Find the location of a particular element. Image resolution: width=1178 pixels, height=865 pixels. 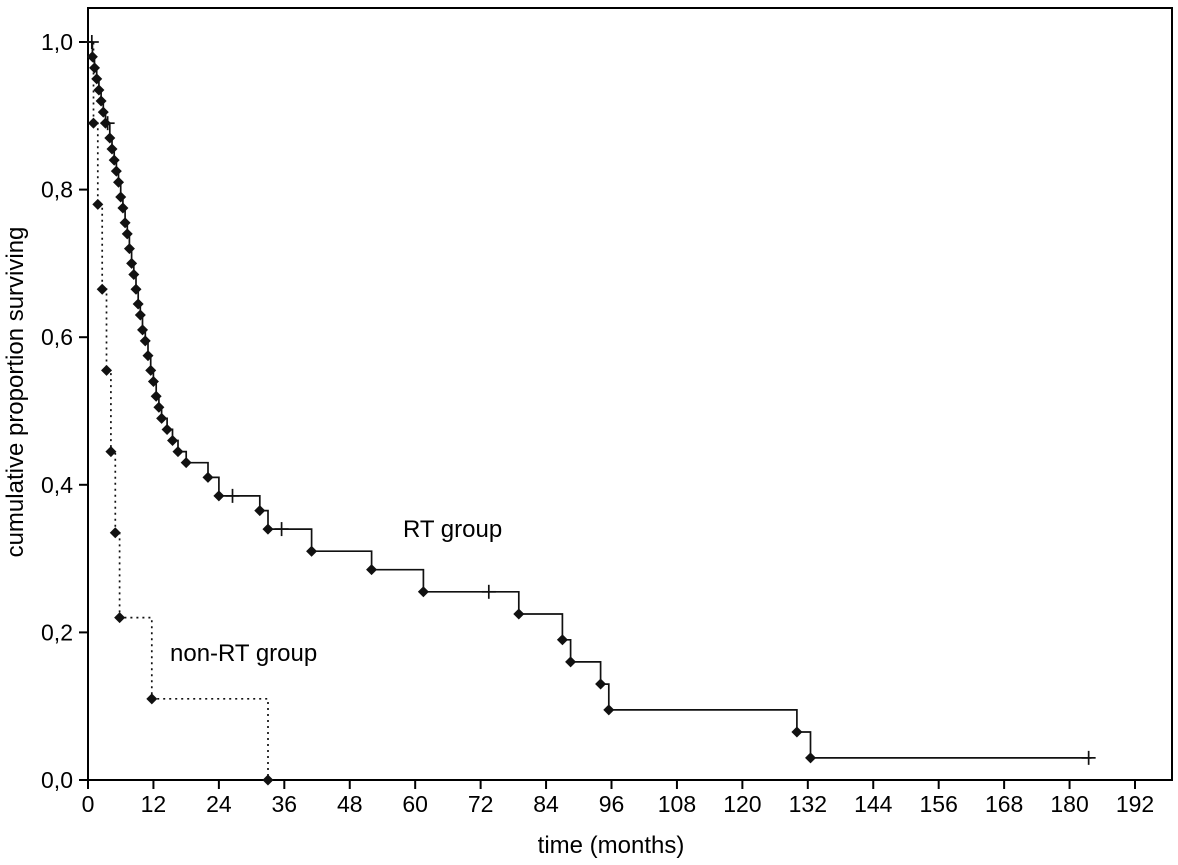

non-rt-group-annotation: non-RT group is located at coordinates (244, 653).